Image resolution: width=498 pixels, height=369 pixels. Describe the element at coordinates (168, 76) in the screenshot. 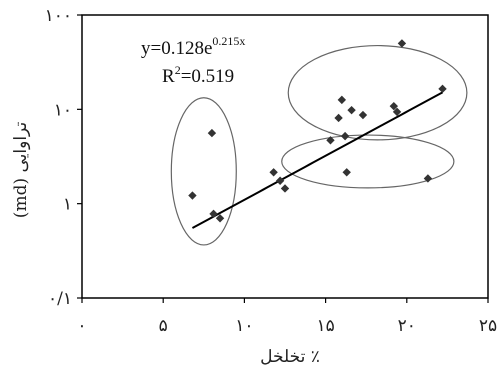

I see `r-squared-prefix: R` at that location.